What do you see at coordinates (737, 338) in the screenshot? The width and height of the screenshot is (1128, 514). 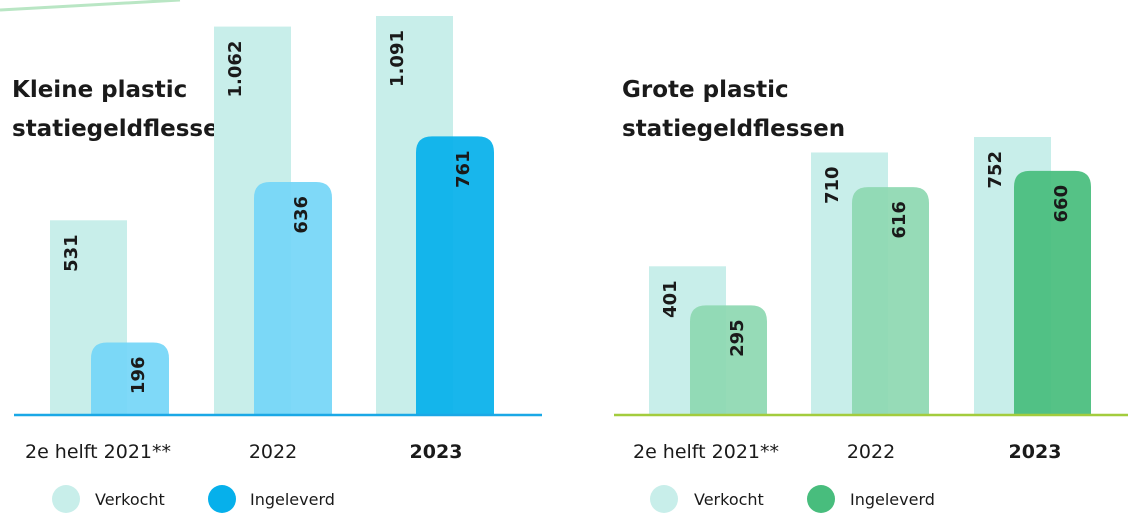 I see `data-label-ingeleverd: 295` at bounding box center [737, 338].